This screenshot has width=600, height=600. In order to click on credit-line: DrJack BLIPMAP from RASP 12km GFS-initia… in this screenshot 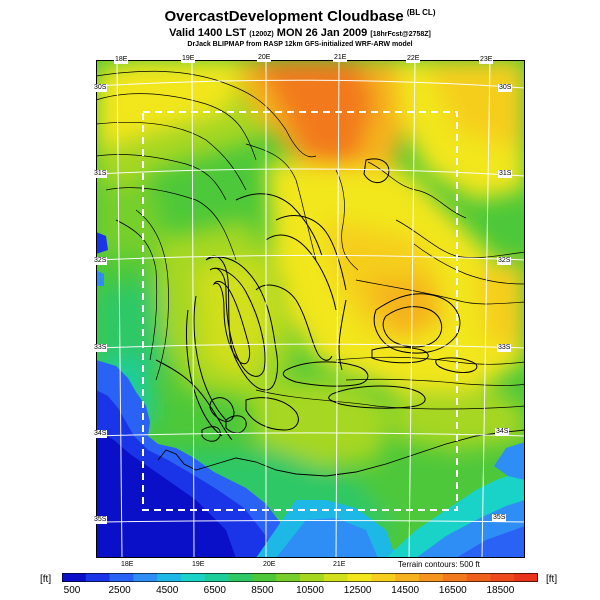, I will do `click(300, 44)`.